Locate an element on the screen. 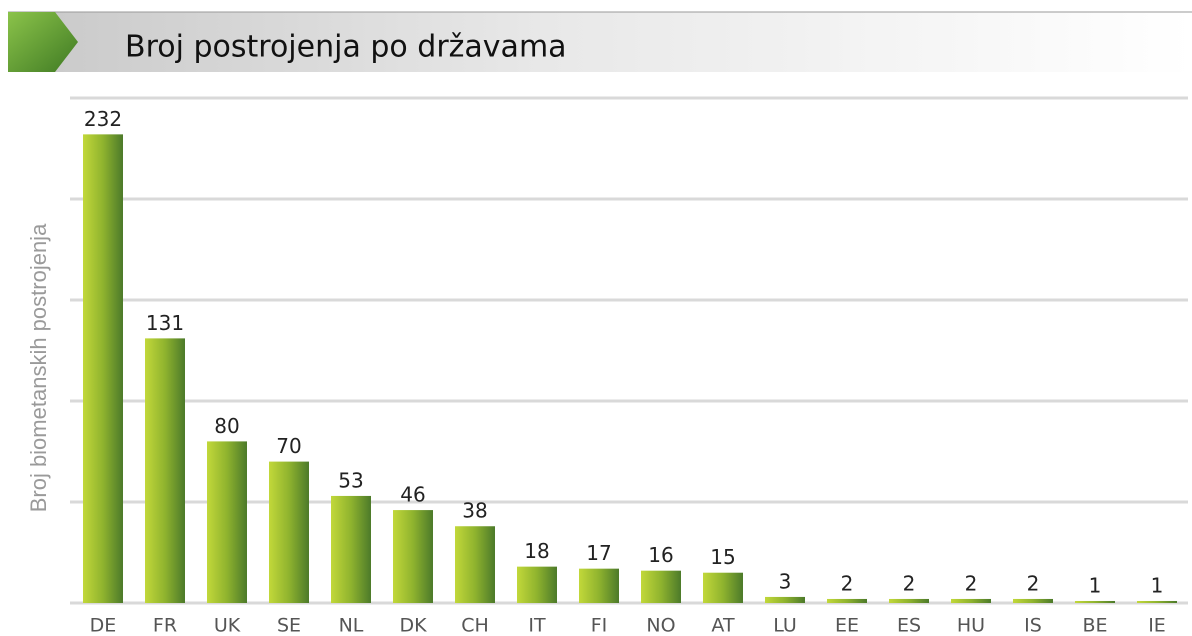 The width and height of the screenshot is (1192, 636). x-tick-label: BE is located at coordinates (1094, 625).